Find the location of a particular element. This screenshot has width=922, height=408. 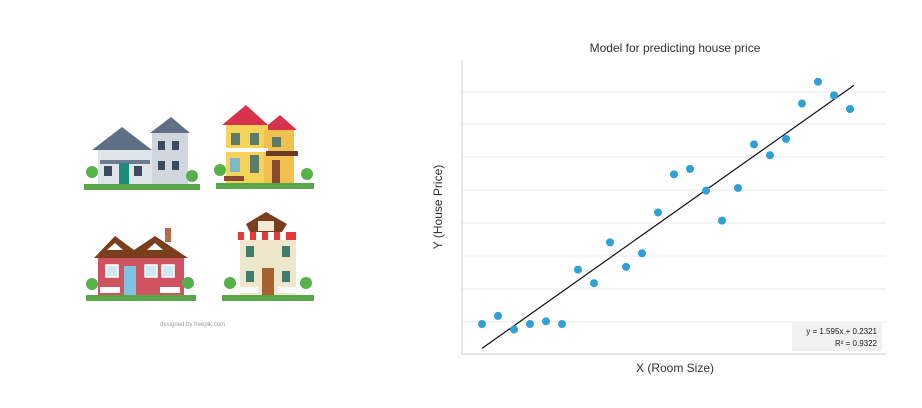

r-squared-text: R² = 0.9322 is located at coordinates (856, 343).